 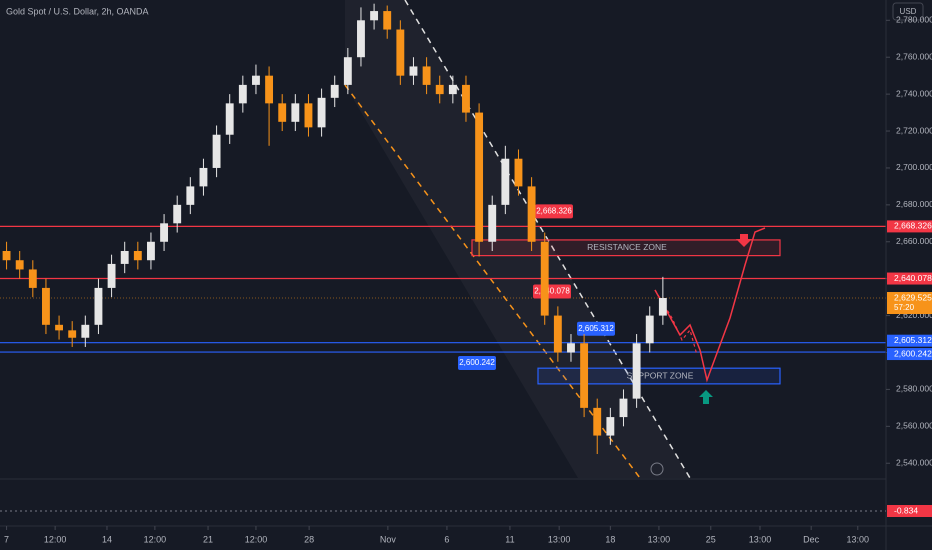 I want to click on indicator-tag, so click(x=909, y=511).